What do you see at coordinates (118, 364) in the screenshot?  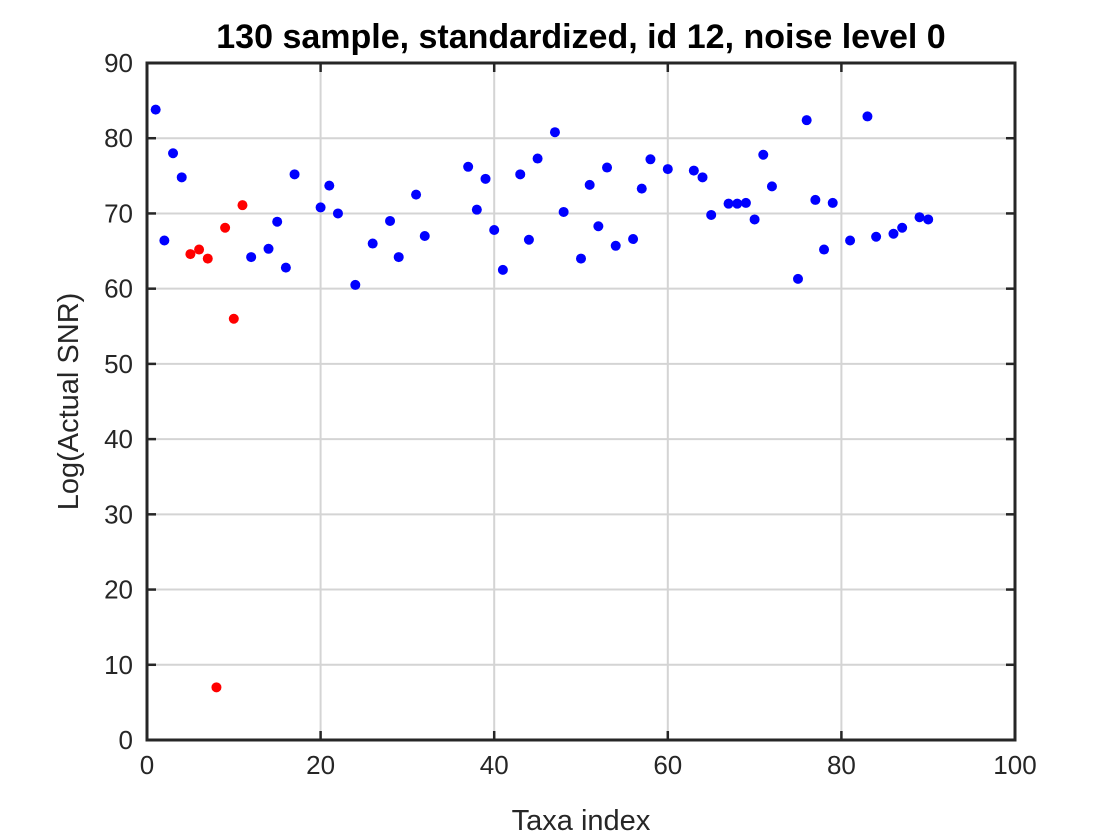 I see `y-tick-label: 50` at bounding box center [118, 364].